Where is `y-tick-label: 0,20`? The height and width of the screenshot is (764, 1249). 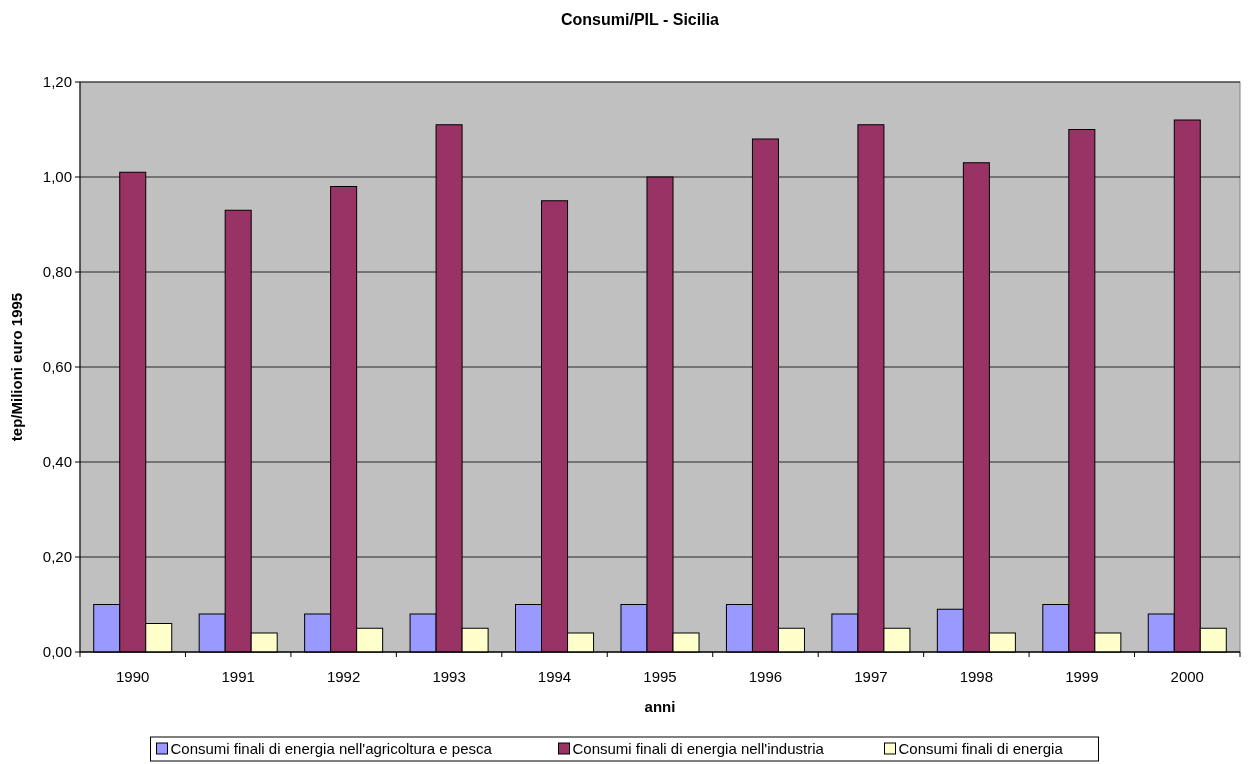
y-tick-label: 0,20 is located at coordinates (57, 557).